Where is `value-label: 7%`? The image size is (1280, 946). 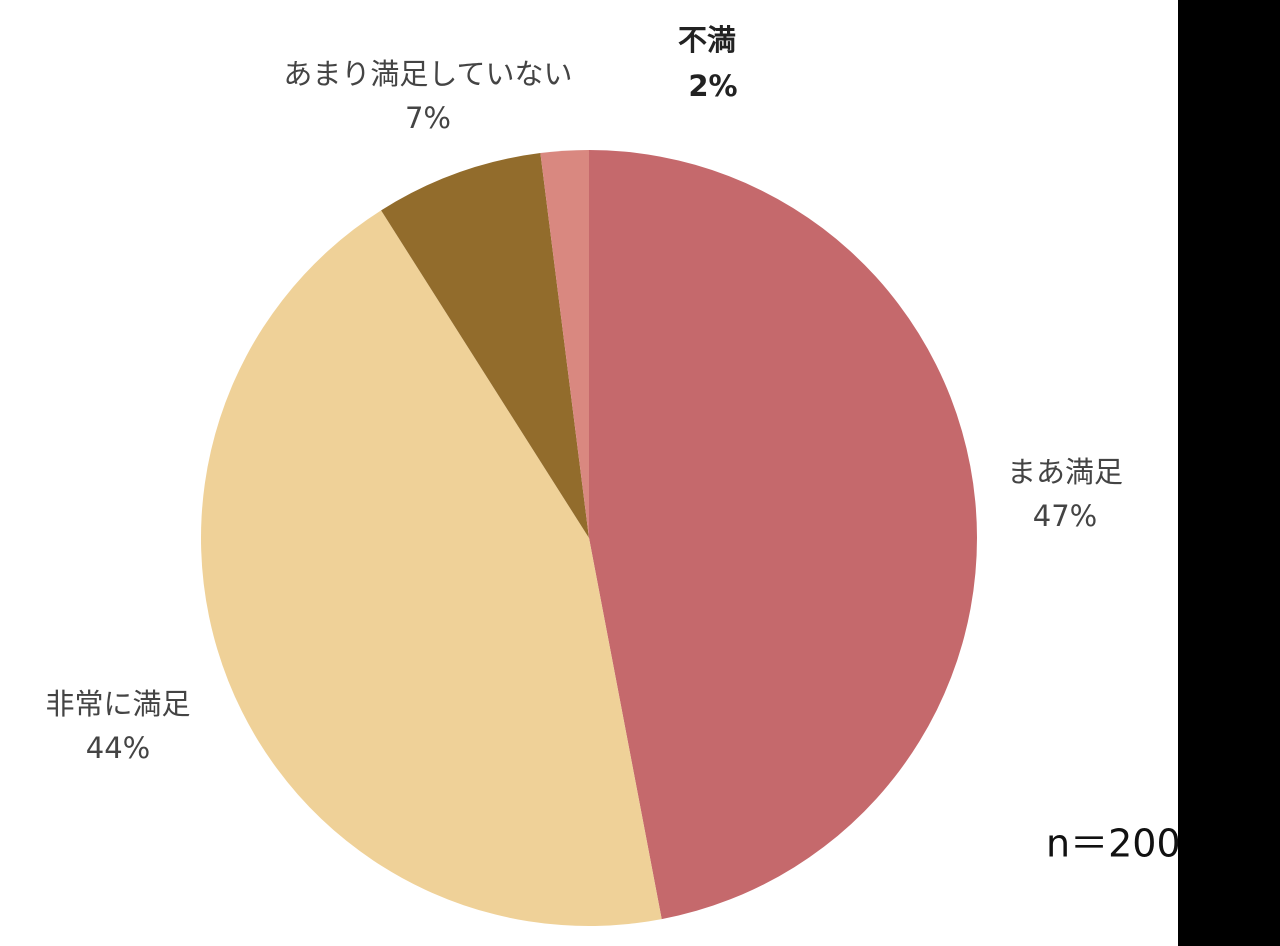
value-label: 7% is located at coordinates (428, 118).